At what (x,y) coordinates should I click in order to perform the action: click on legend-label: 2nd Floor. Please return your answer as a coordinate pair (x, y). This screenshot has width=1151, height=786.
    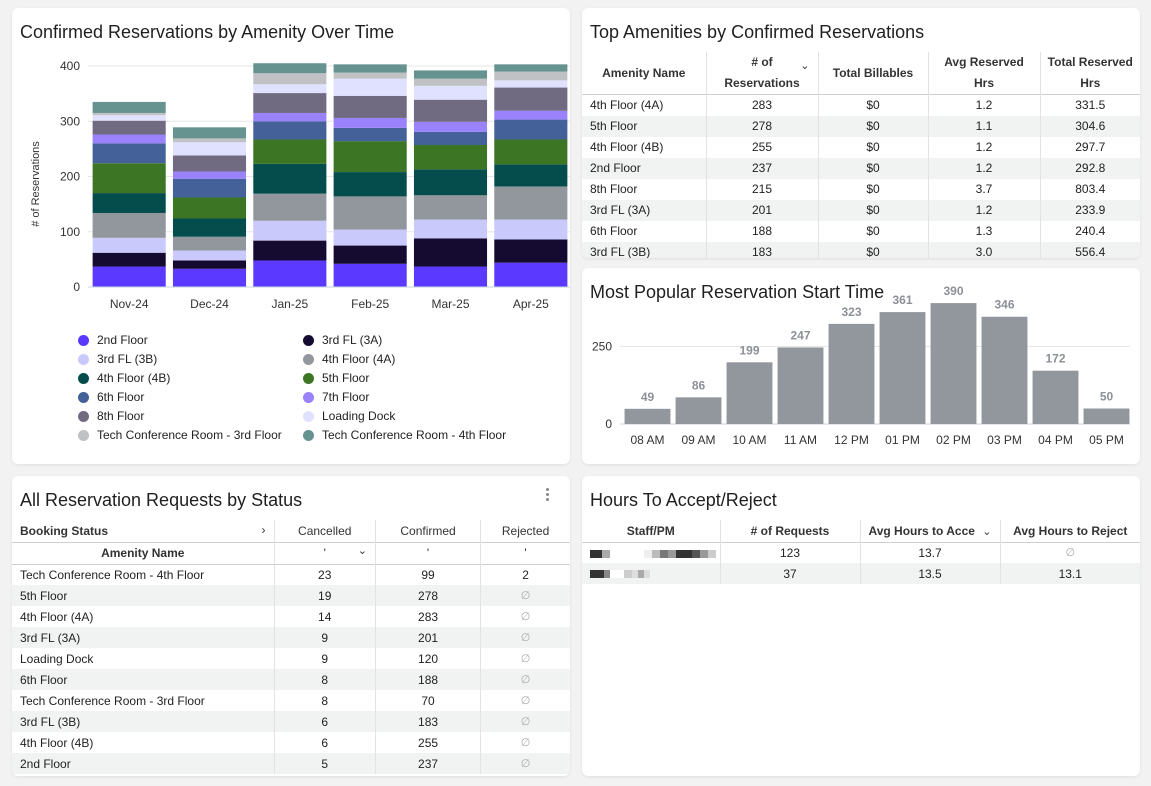
    Looking at the image, I should click on (122, 340).